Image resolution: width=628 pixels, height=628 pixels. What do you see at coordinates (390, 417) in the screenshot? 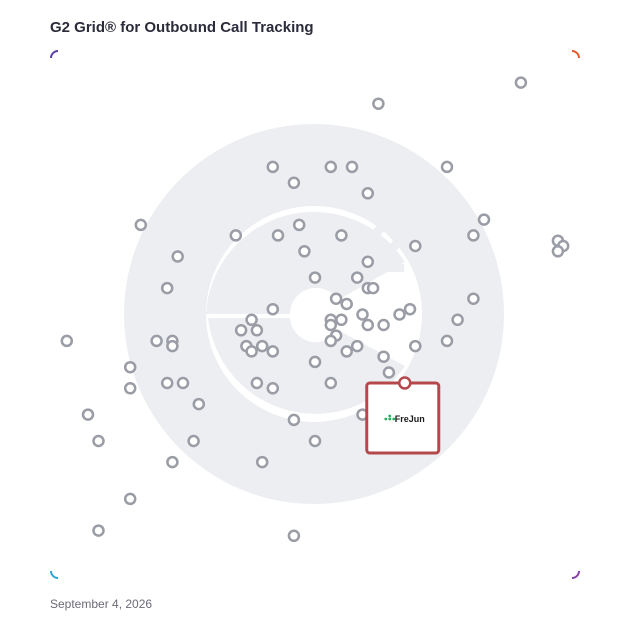
I see `frejun-logo-icon` at bounding box center [390, 417].